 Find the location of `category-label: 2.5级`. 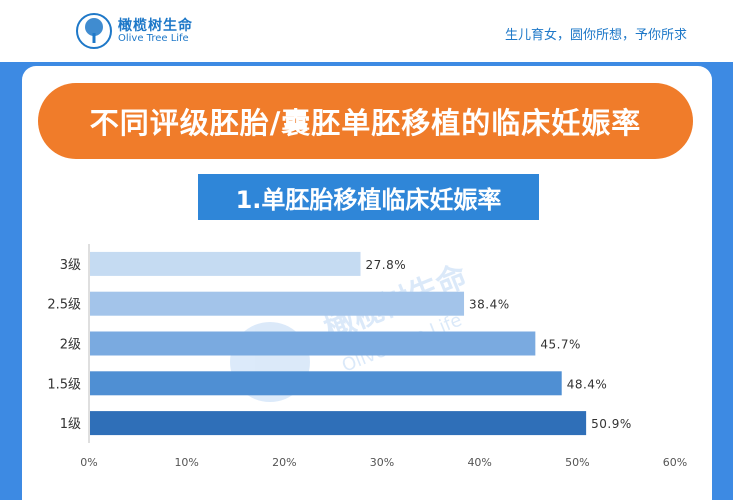

category-label: 2.5级 is located at coordinates (64, 305).